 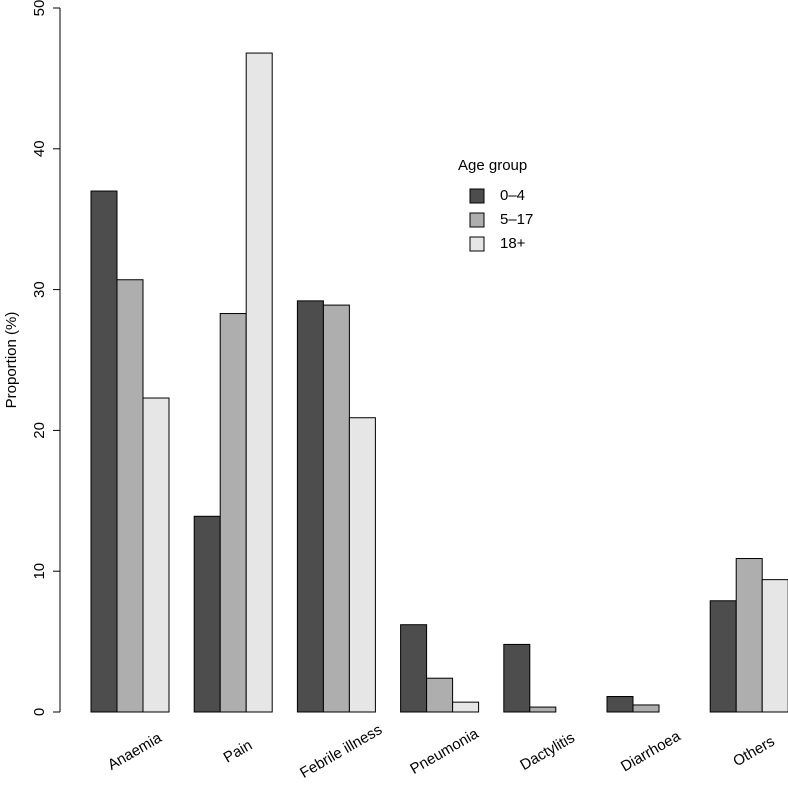 I want to click on x-tick-label: Pneumonia, so click(x=444, y=751).